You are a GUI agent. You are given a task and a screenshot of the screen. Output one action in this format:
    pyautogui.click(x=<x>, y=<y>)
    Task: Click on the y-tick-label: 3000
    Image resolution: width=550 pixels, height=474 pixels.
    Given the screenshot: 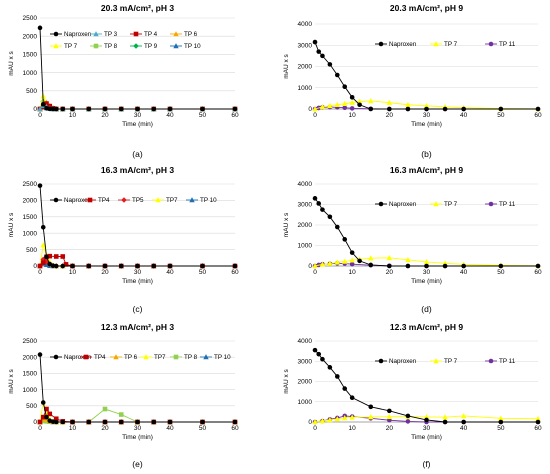 What is the action you would take?
    pyautogui.click(x=305, y=361)
    